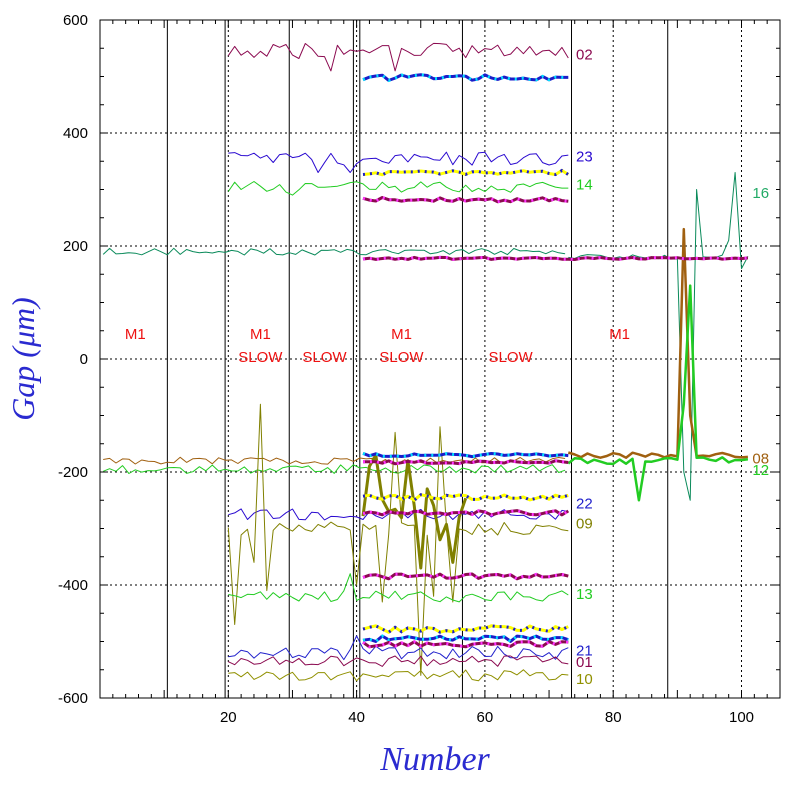 This screenshot has height=797, width=797. Describe the element at coordinates (584, 524) in the screenshot. I see `series-label: 09` at that location.